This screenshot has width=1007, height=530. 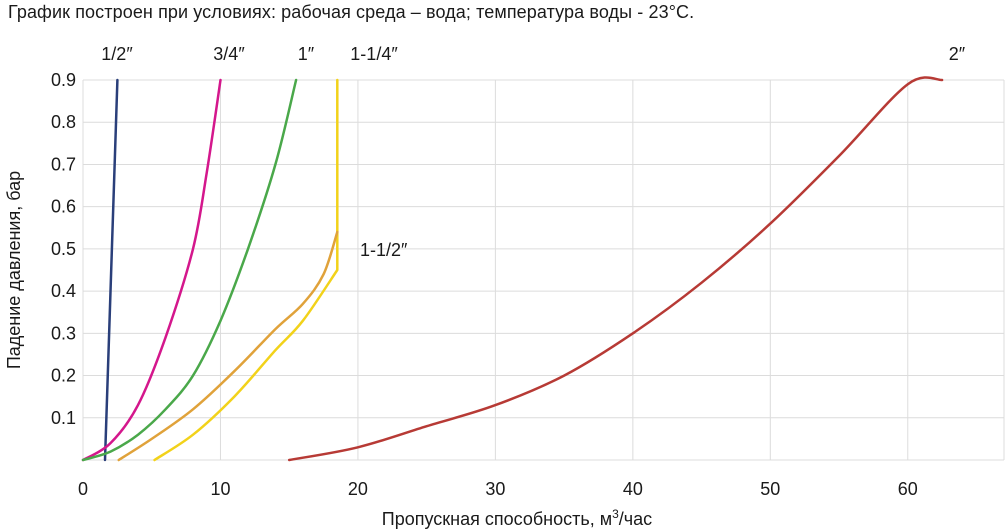 What do you see at coordinates (633, 489) in the screenshot?
I see `x-tick-label: 40` at bounding box center [633, 489].